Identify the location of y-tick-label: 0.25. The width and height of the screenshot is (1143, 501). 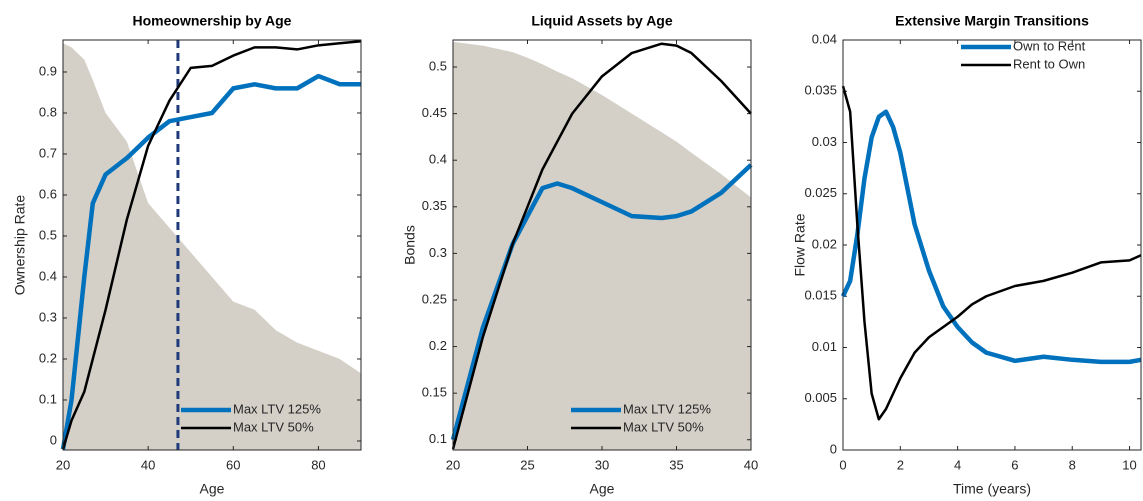
(434, 298).